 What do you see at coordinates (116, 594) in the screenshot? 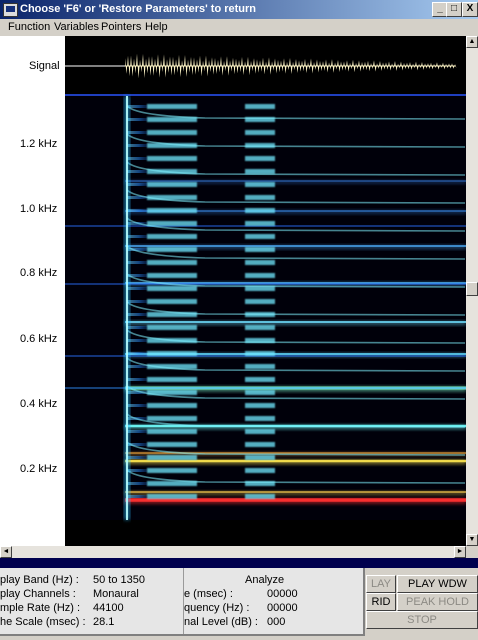
I see `display-channels-value: Monaural` at bounding box center [116, 594].